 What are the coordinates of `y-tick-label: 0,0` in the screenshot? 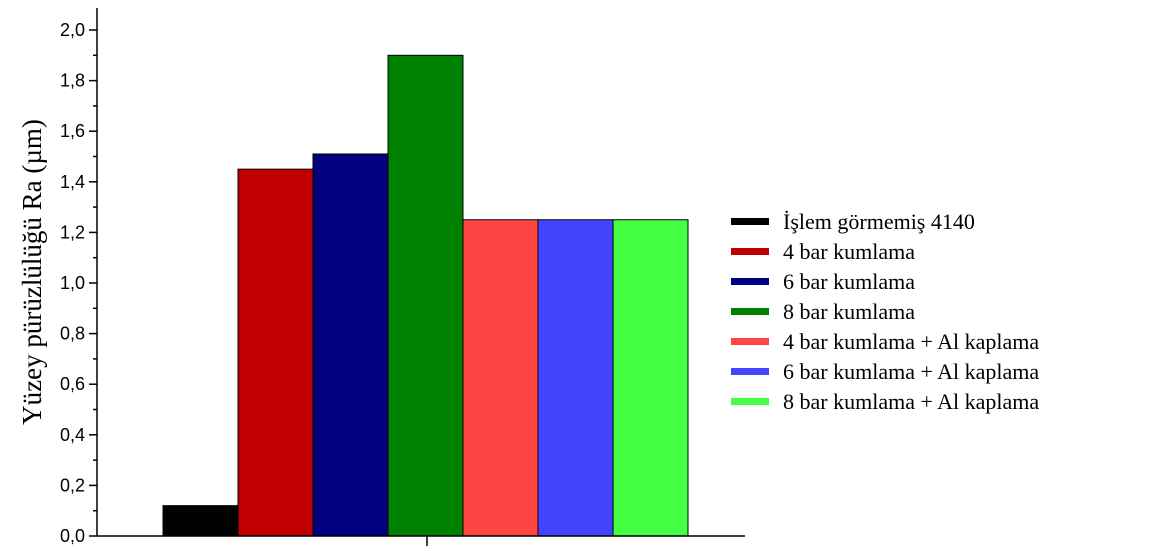 It's located at (72, 536).